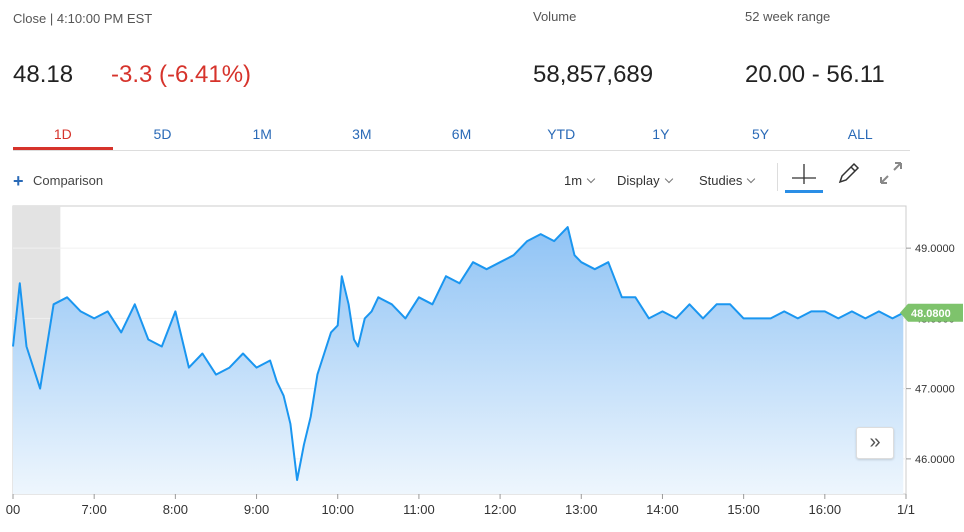  I want to click on last-price: 48.18, so click(43, 74).